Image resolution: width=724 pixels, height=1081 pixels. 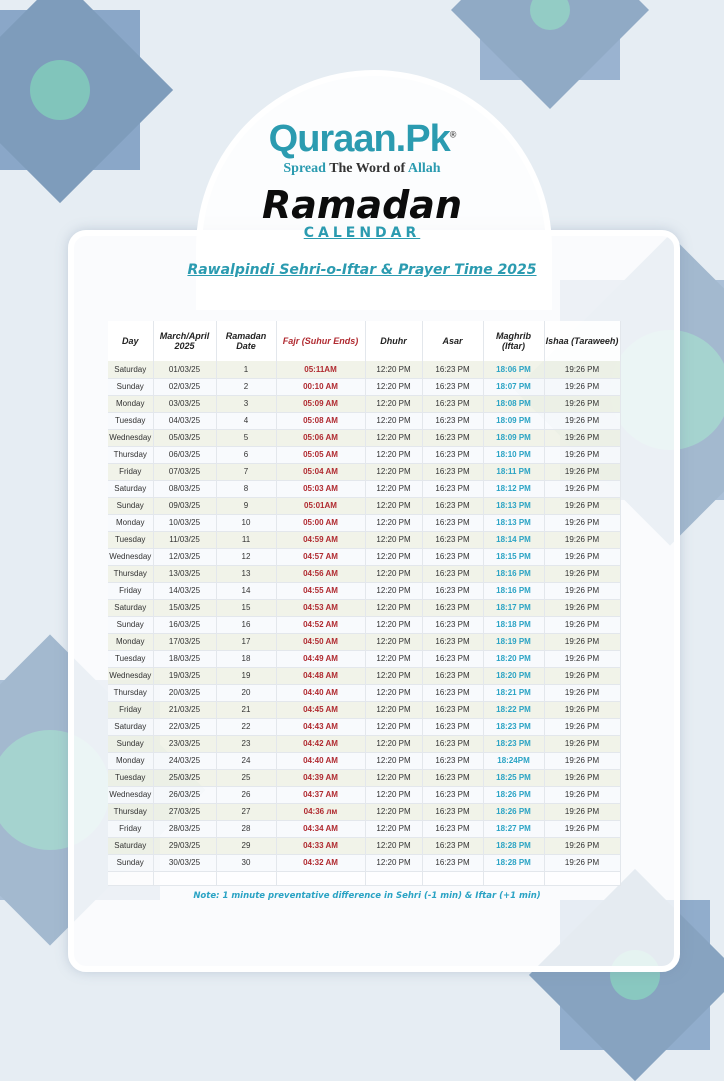 I want to click on cell-rd: 5, so click(x=246, y=438).